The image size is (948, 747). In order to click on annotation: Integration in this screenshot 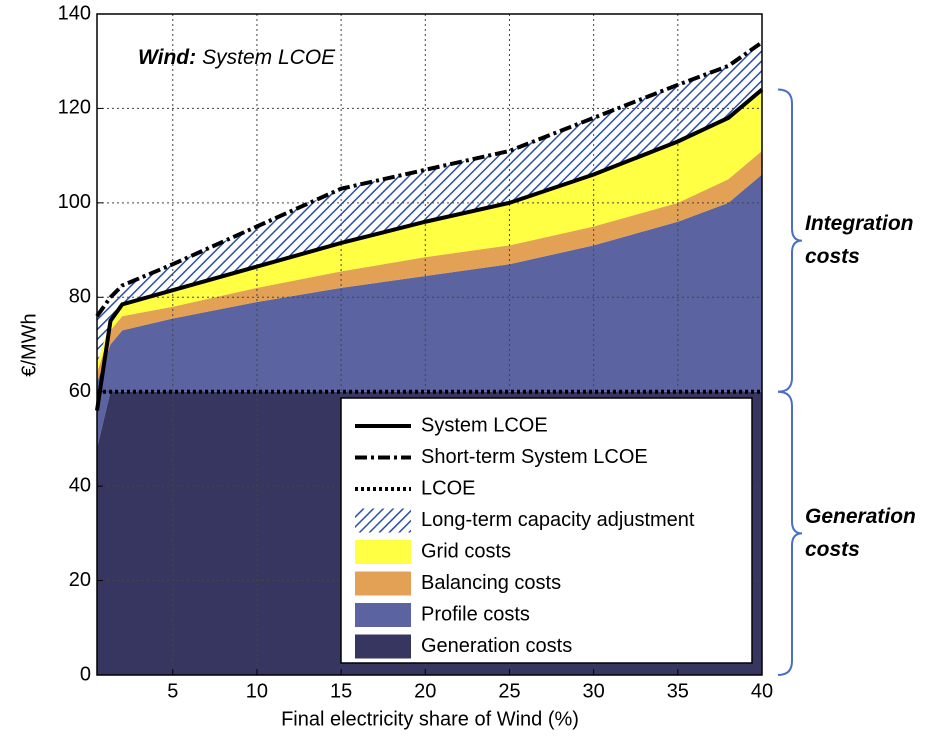, I will do `click(859, 223)`.